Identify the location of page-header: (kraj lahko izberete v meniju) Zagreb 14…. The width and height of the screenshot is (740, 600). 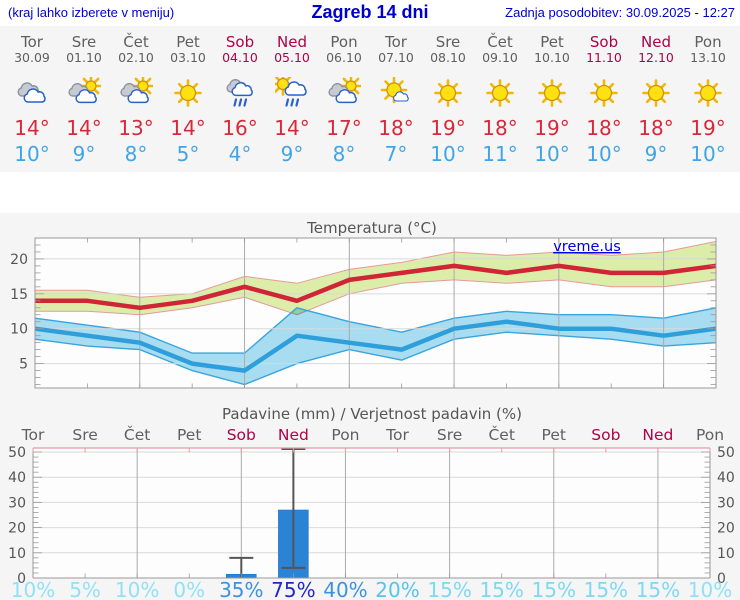
(370, 13).